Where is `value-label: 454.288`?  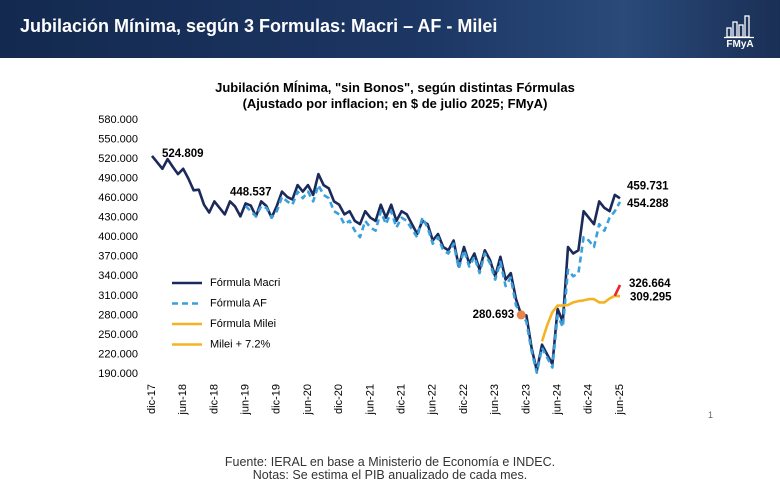 value-label: 454.288 is located at coordinates (648, 204).